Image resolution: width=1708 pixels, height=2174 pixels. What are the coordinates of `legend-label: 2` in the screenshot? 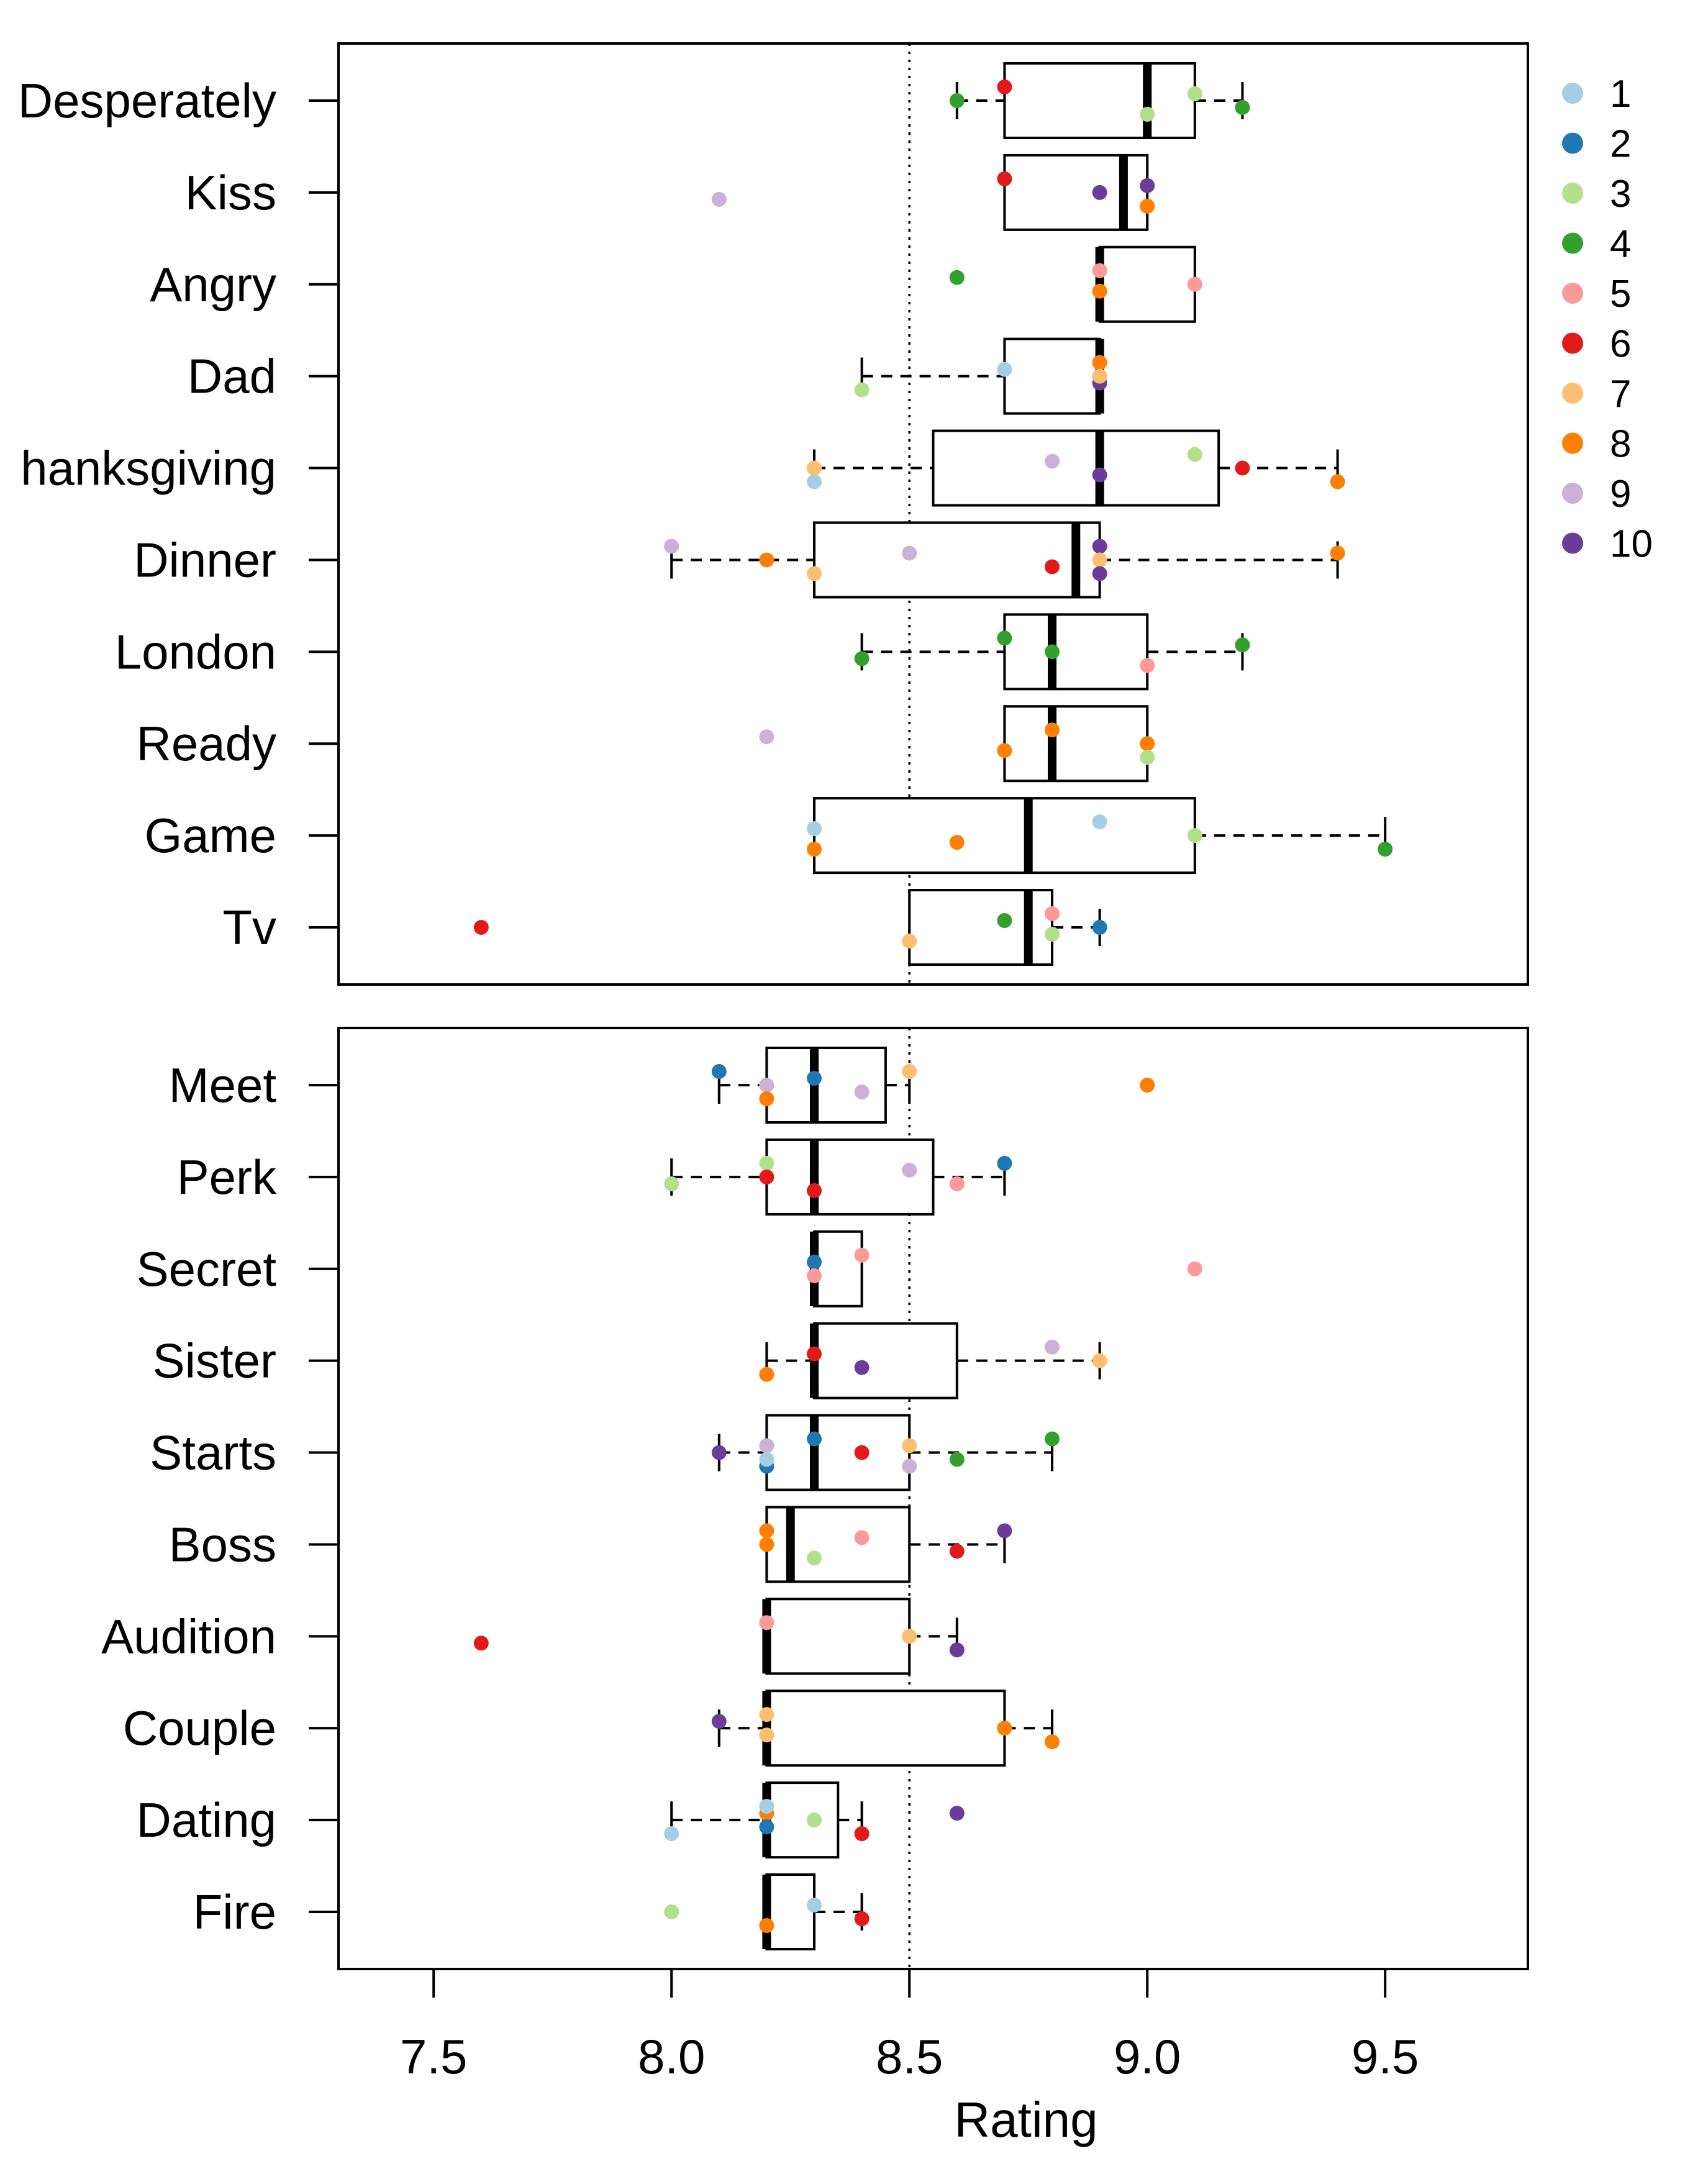 It's located at (1620, 144).